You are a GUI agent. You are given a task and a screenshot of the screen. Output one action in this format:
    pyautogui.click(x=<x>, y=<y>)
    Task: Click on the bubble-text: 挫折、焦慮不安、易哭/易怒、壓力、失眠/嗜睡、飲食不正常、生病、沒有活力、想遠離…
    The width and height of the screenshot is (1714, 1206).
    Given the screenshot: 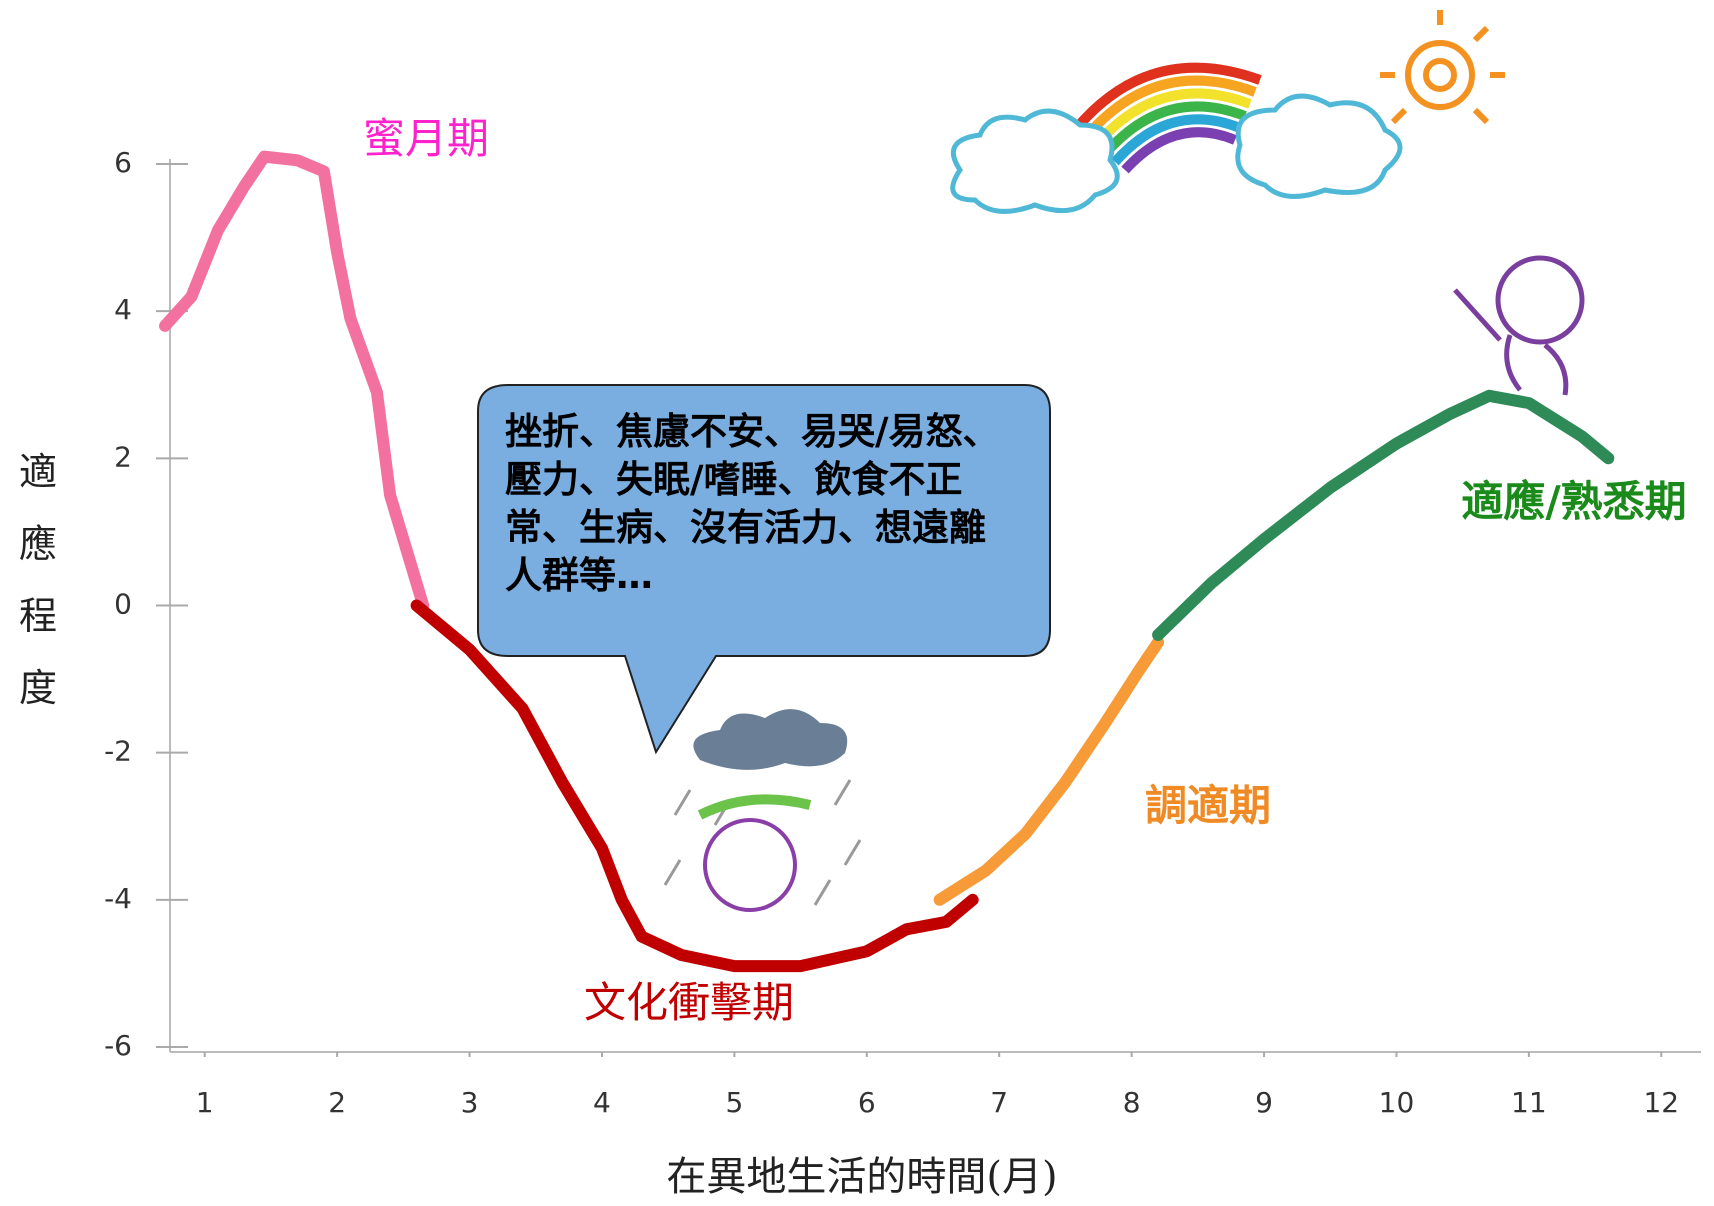 What is the action you would take?
    pyautogui.click(x=752, y=503)
    